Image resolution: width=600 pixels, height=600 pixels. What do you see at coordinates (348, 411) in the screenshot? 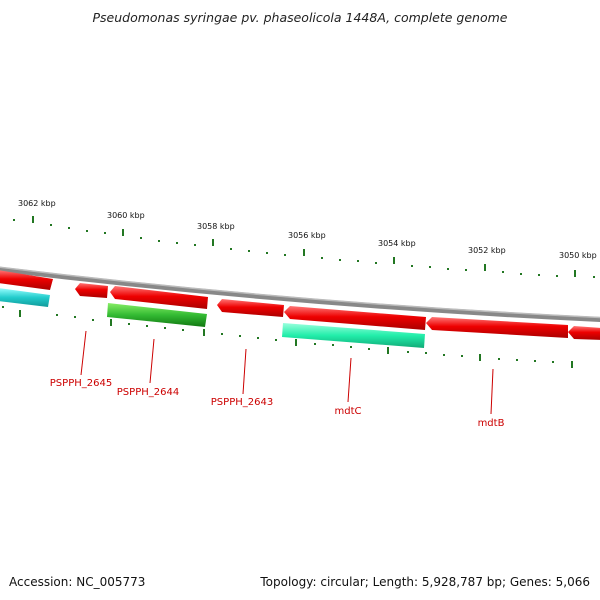
I see `gene-label: mdtC` at bounding box center [348, 411].